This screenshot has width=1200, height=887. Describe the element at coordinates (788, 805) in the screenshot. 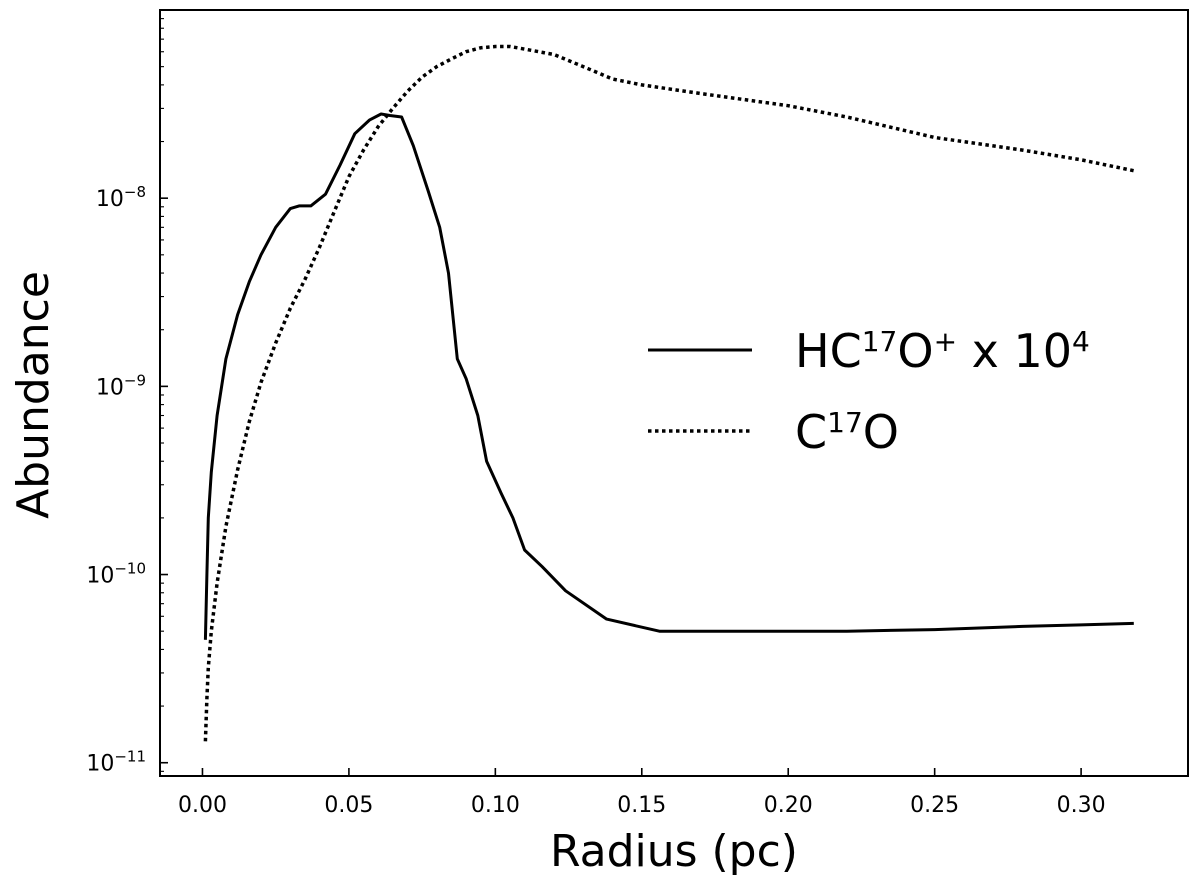

I see `x-tick-label: 0.20` at that location.